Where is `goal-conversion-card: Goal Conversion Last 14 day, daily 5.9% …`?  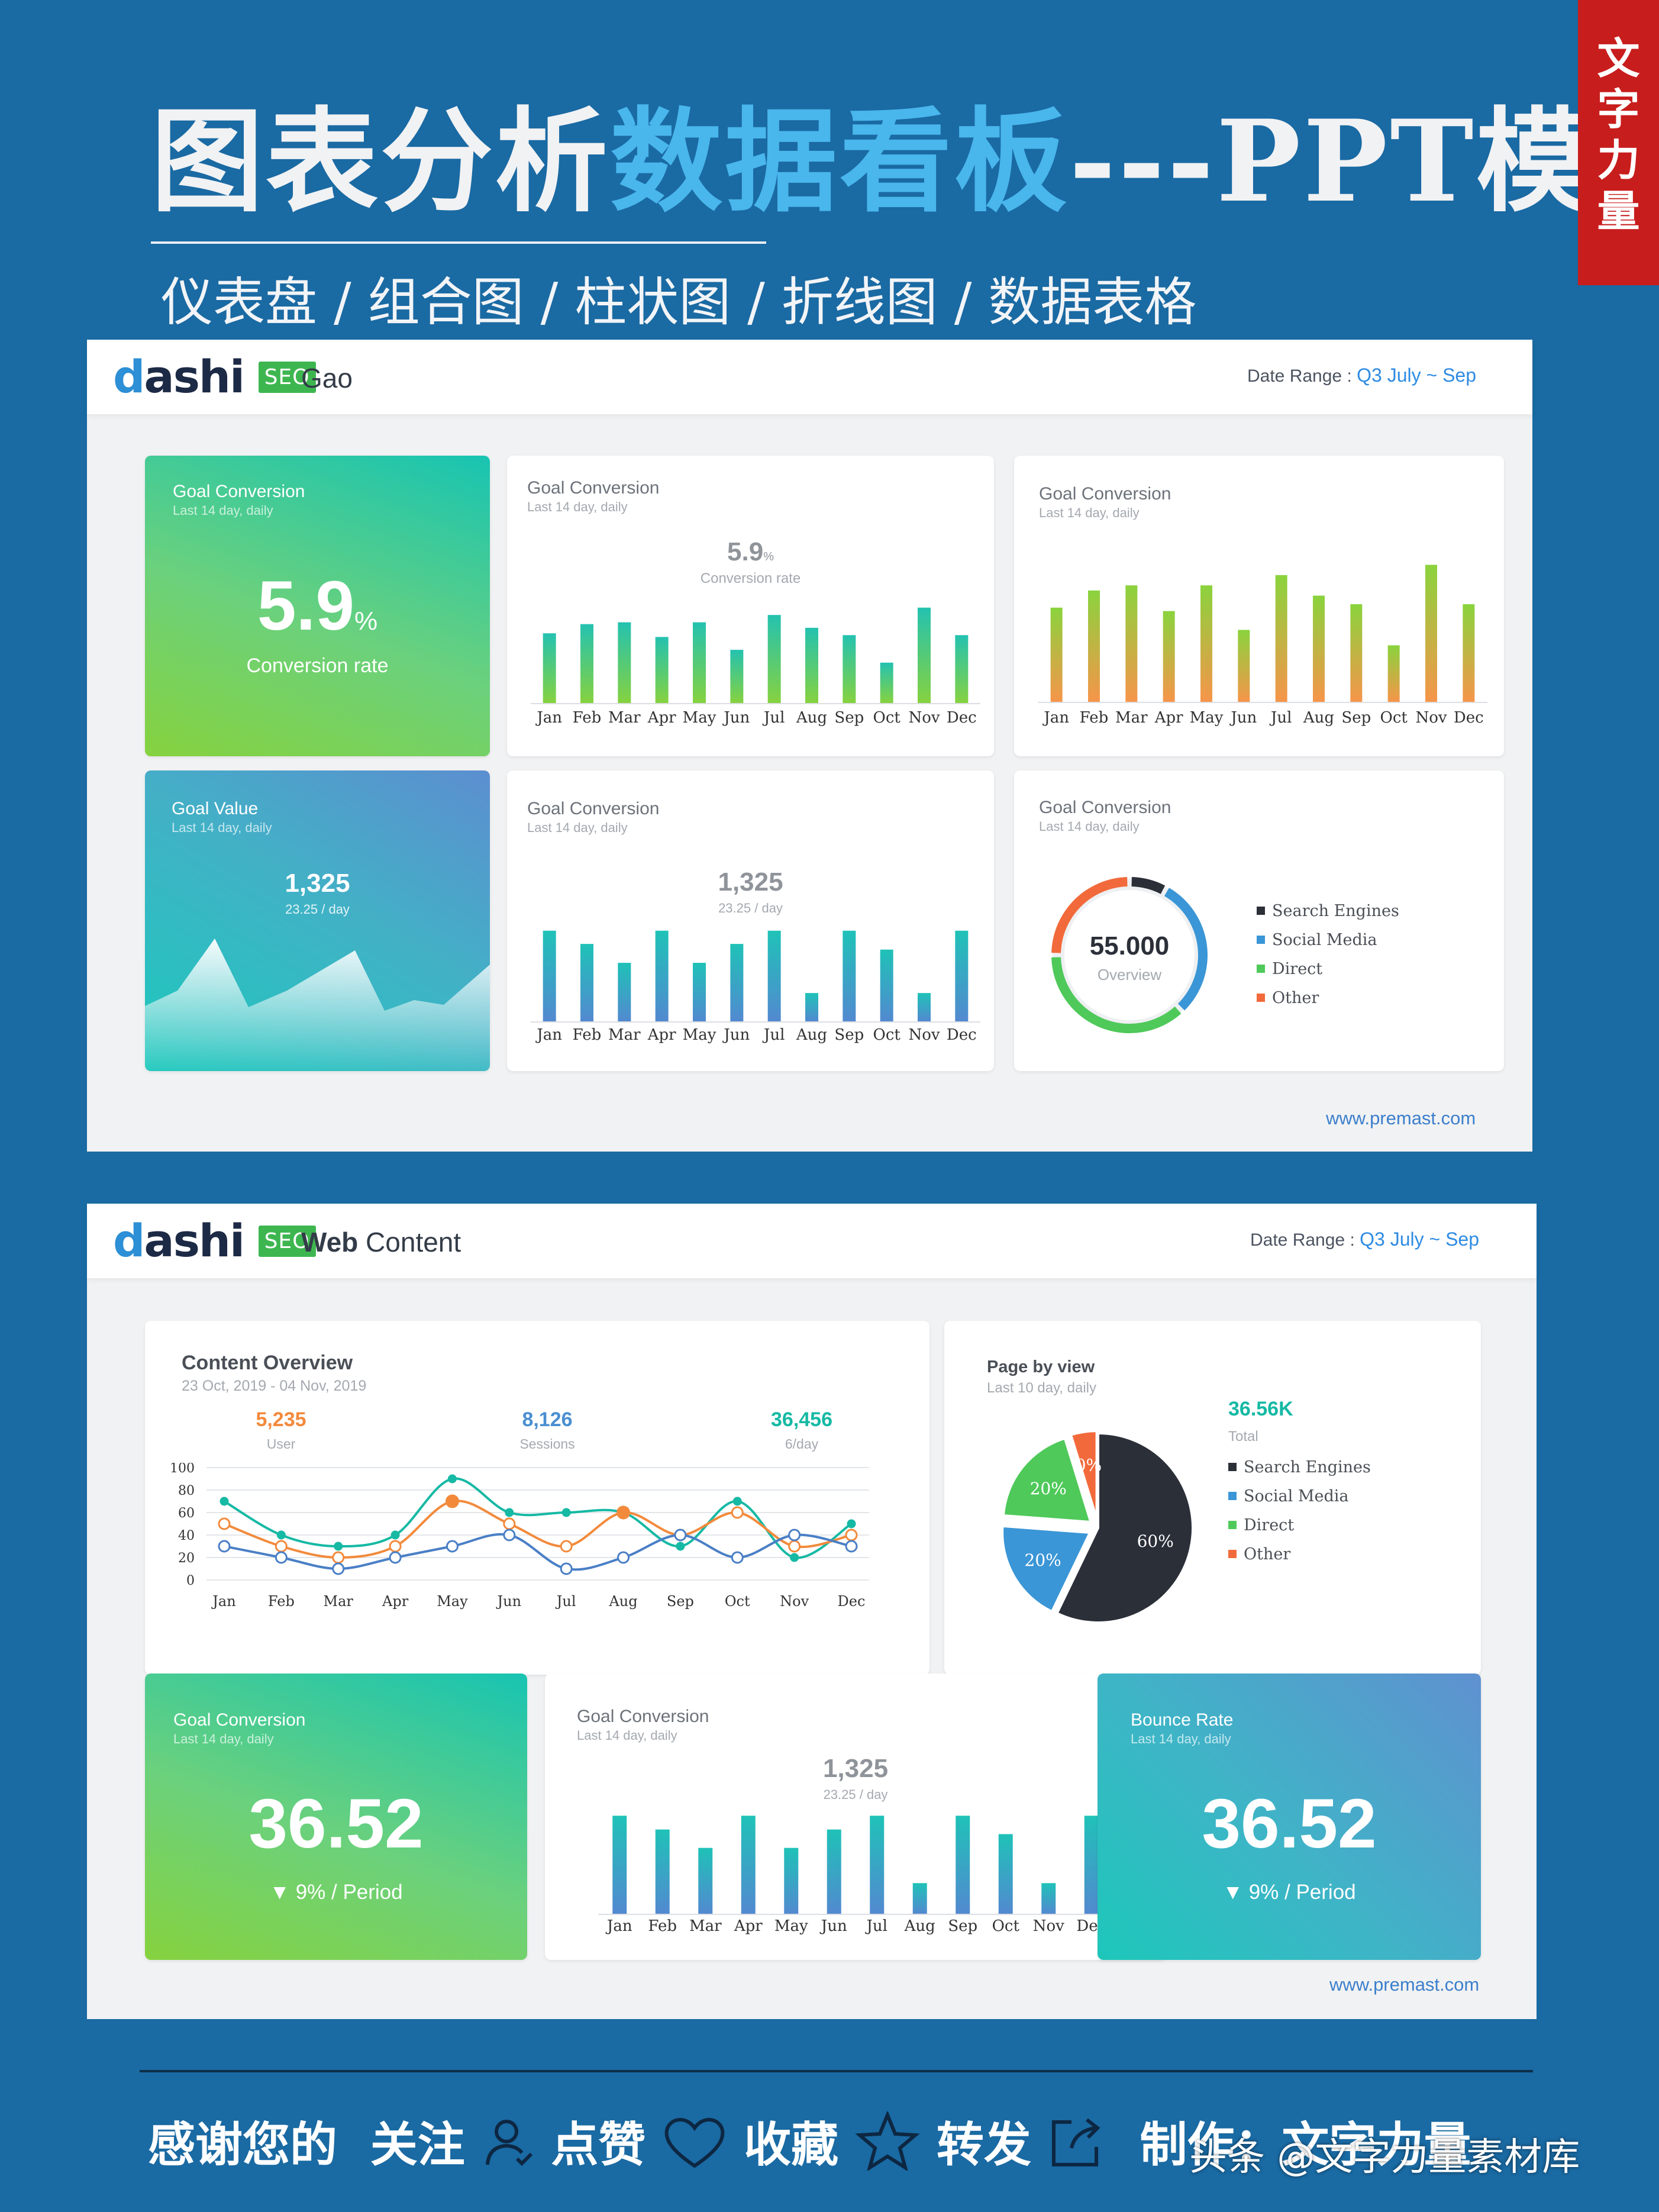
goal-conversion-card: Goal Conversion Last 14 day, daily 5.9% … is located at coordinates (318, 606).